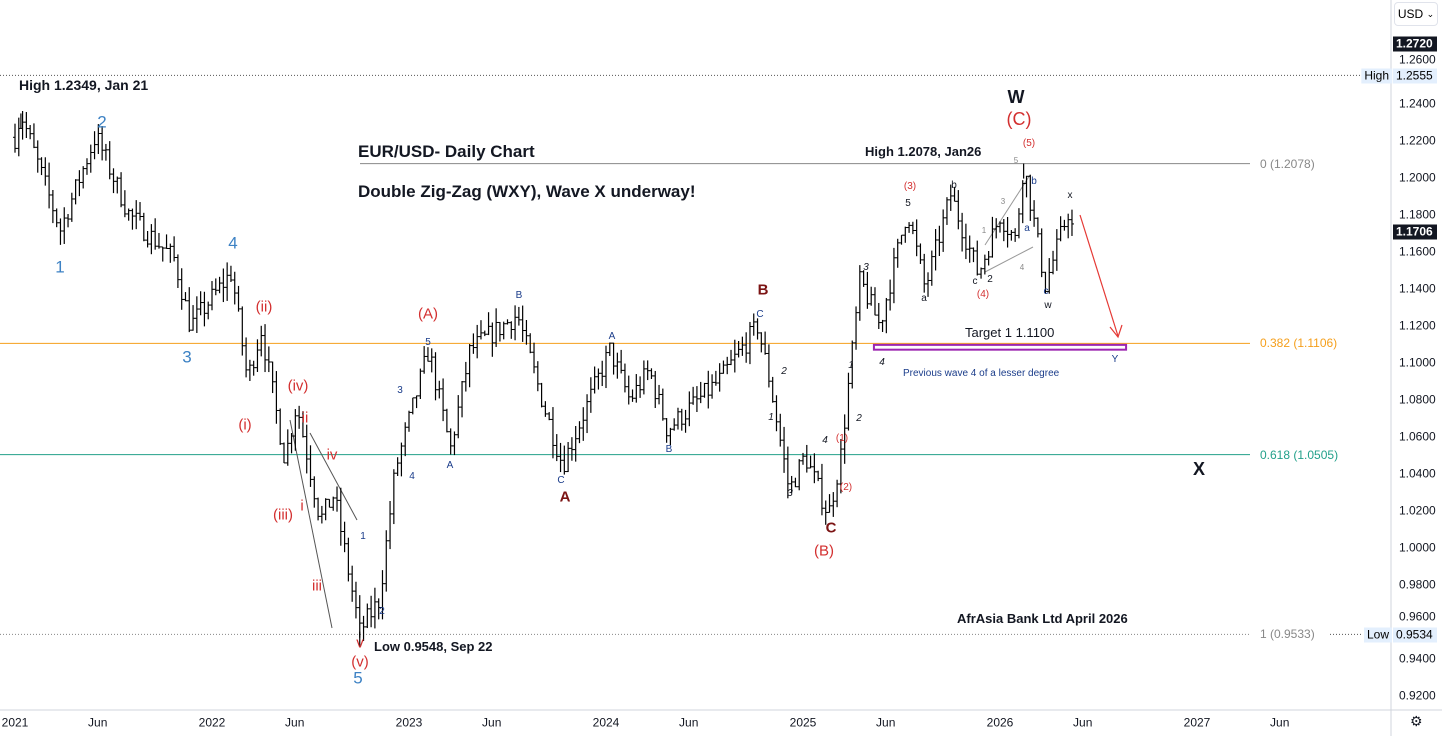 The image size is (1442, 736). What do you see at coordinates (1299, 454) in the screenshot?
I see `fib-level-label: 0.618 (1.0505)` at bounding box center [1299, 454].